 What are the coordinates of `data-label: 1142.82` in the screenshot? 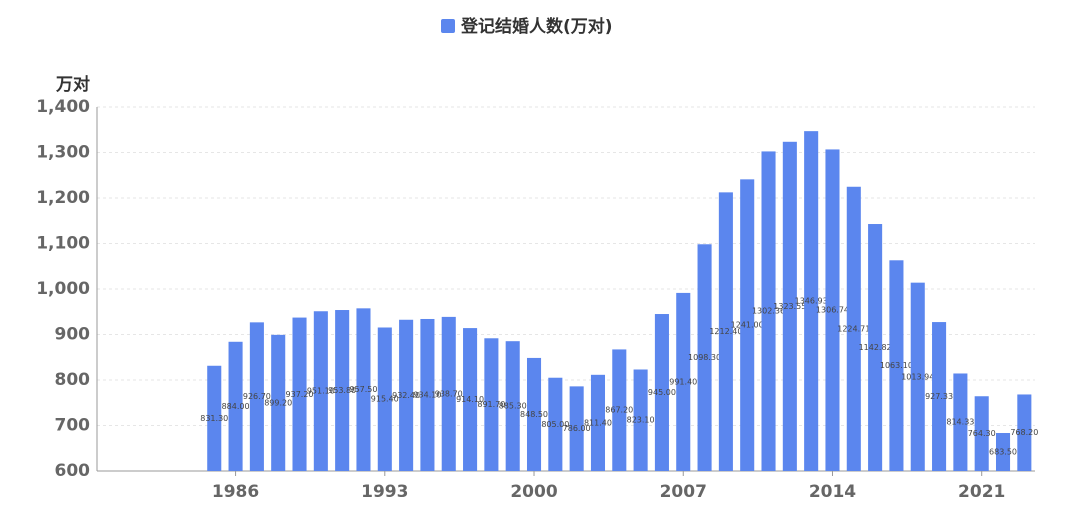 It's located at (875, 347).